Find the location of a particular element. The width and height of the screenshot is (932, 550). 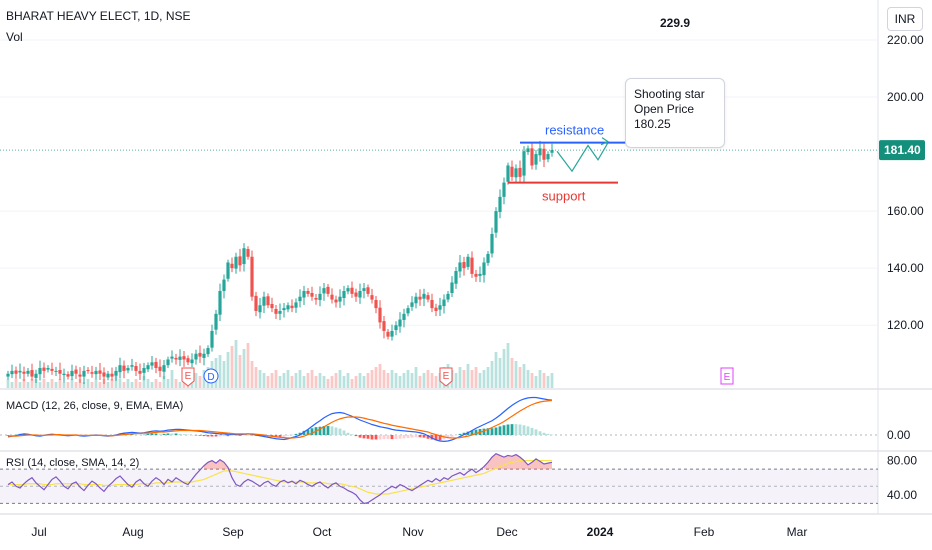

future-earnings-marker-label: E is located at coordinates (727, 377).